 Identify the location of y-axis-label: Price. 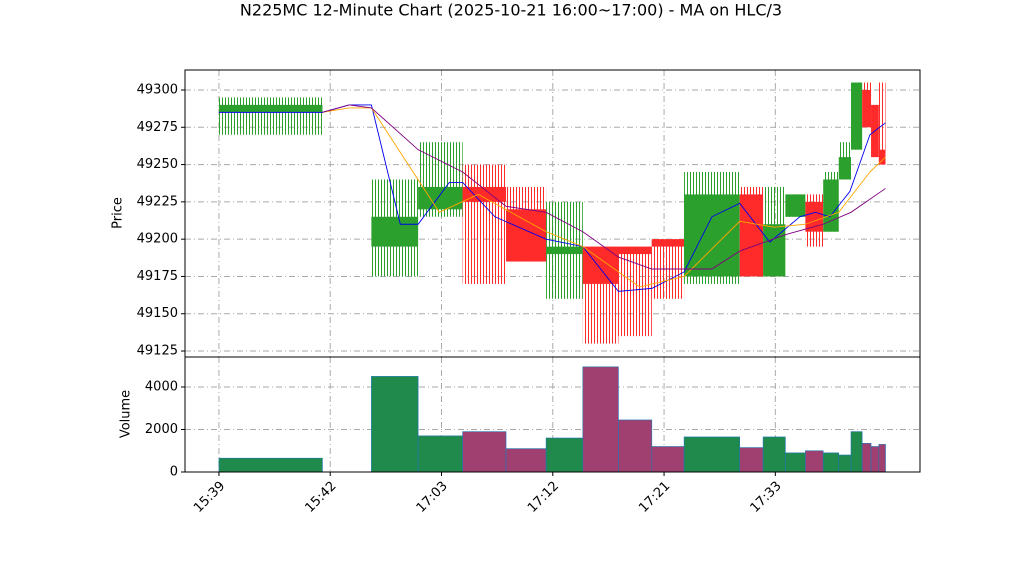
(118, 213).